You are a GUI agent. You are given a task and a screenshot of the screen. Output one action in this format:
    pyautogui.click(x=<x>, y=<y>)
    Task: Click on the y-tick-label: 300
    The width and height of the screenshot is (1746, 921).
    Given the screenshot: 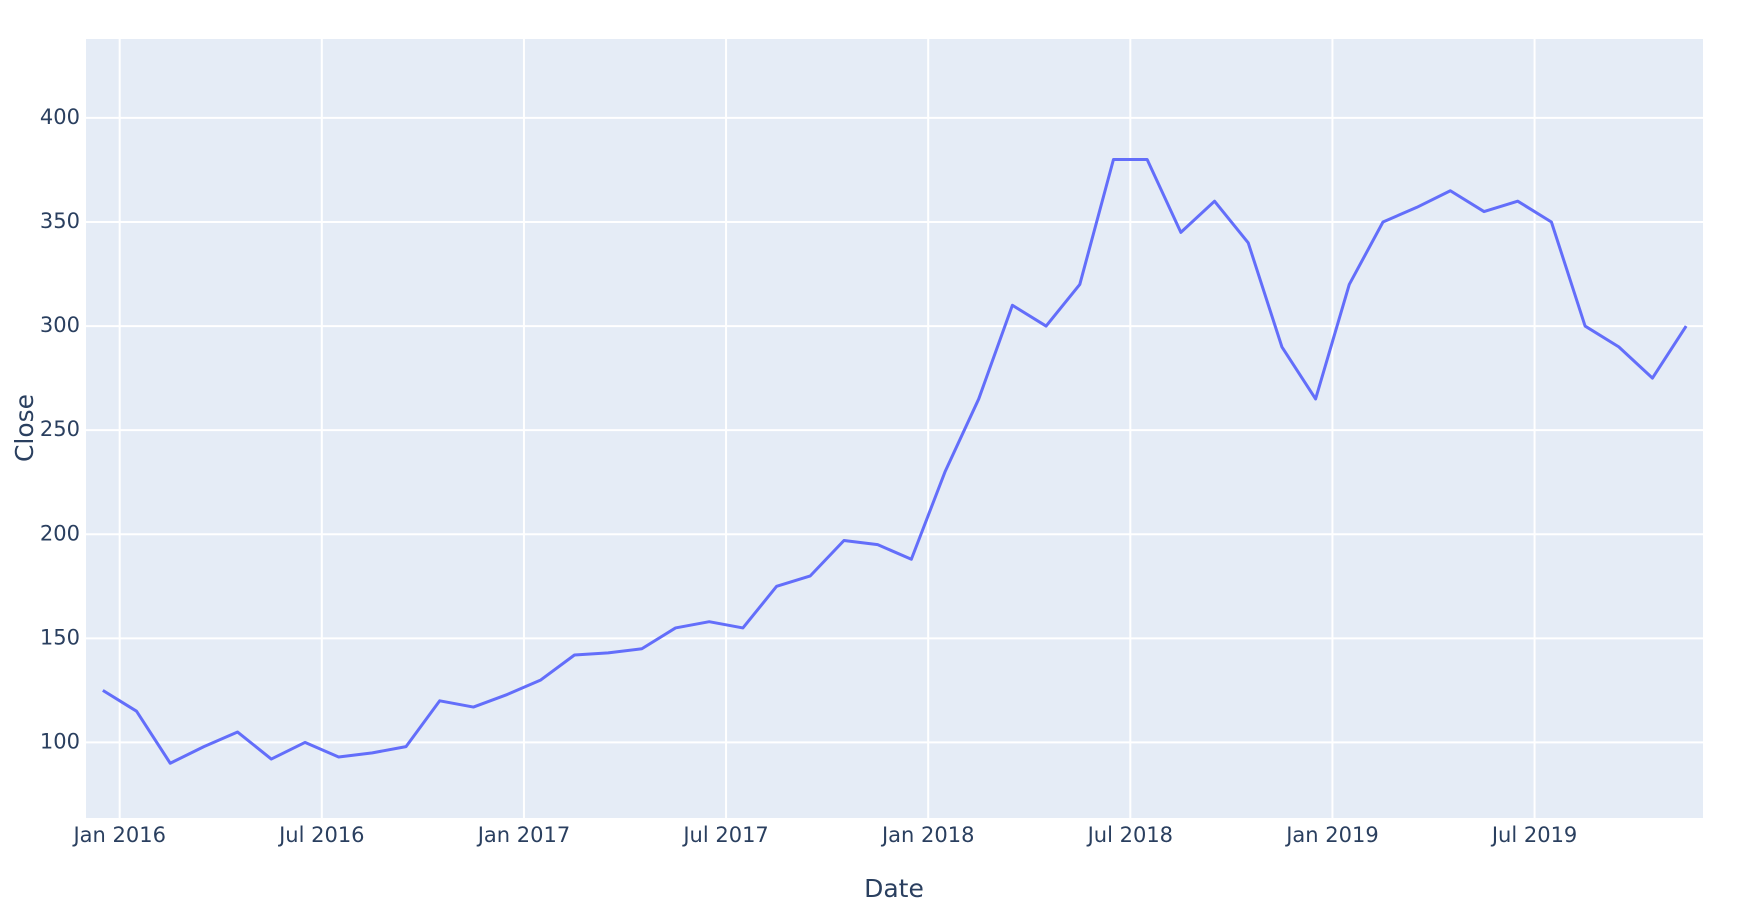 What is the action you would take?
    pyautogui.click(x=60, y=325)
    